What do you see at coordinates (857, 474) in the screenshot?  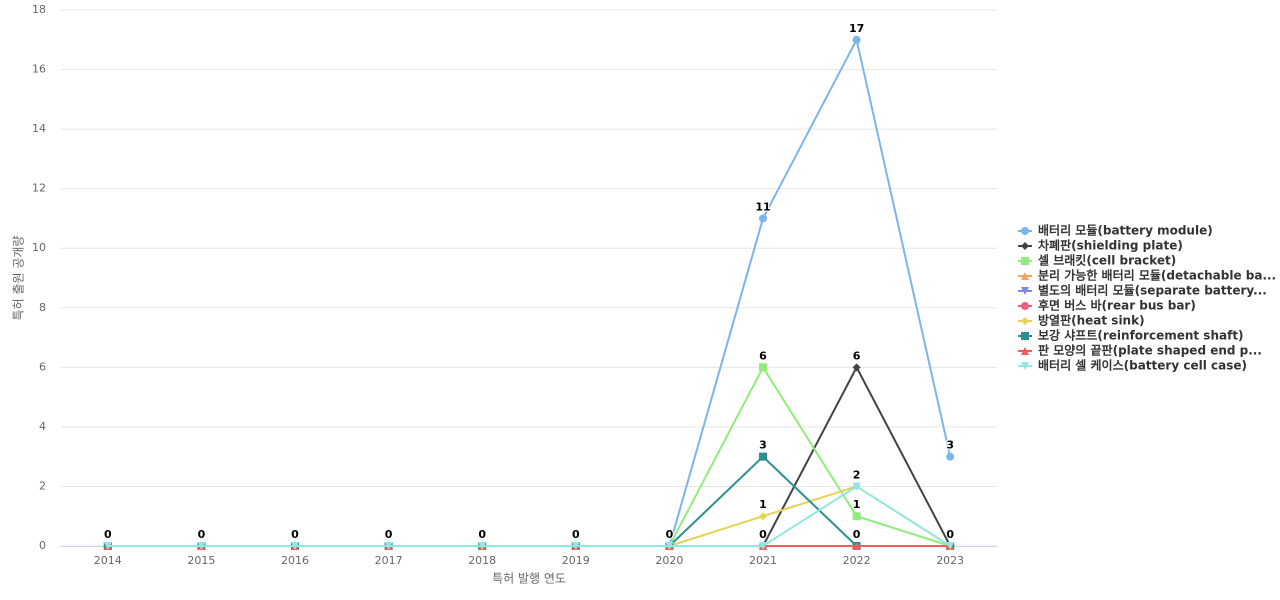 I see `data-label: 2` at bounding box center [857, 474].